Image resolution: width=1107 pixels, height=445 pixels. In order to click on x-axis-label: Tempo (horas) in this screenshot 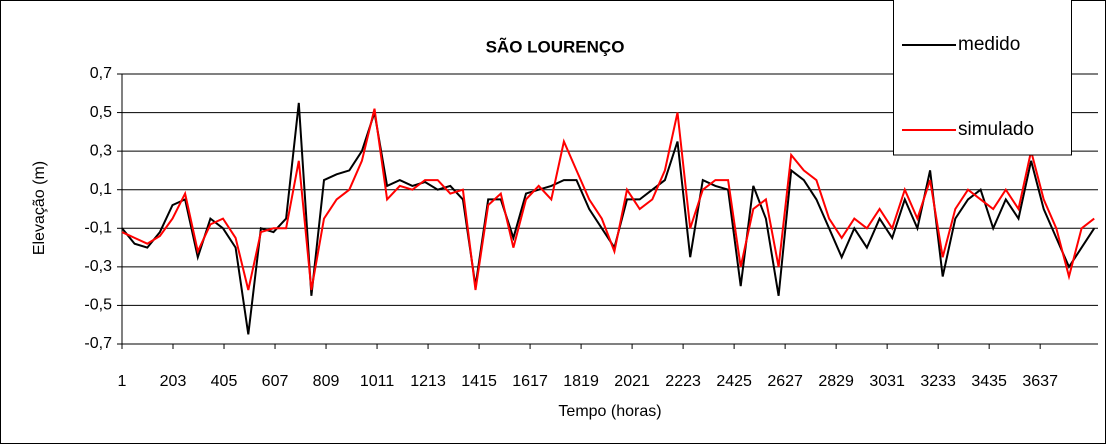, I will do `click(609, 411)`.